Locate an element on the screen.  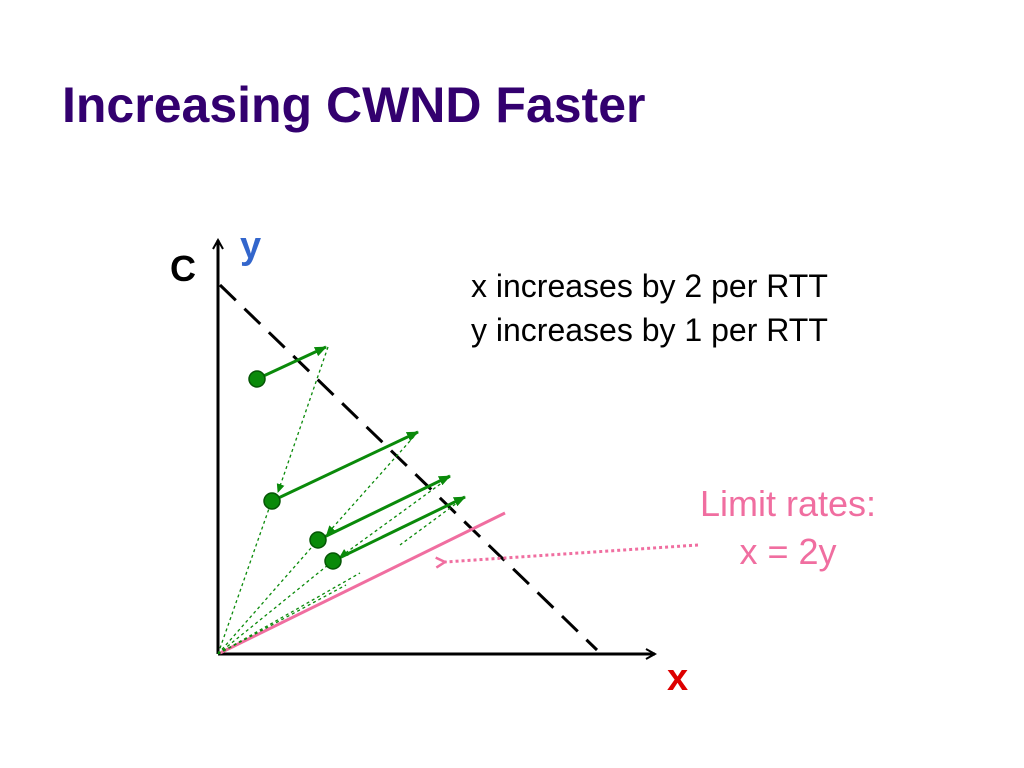
capacity-label: C is located at coordinates (183, 268).